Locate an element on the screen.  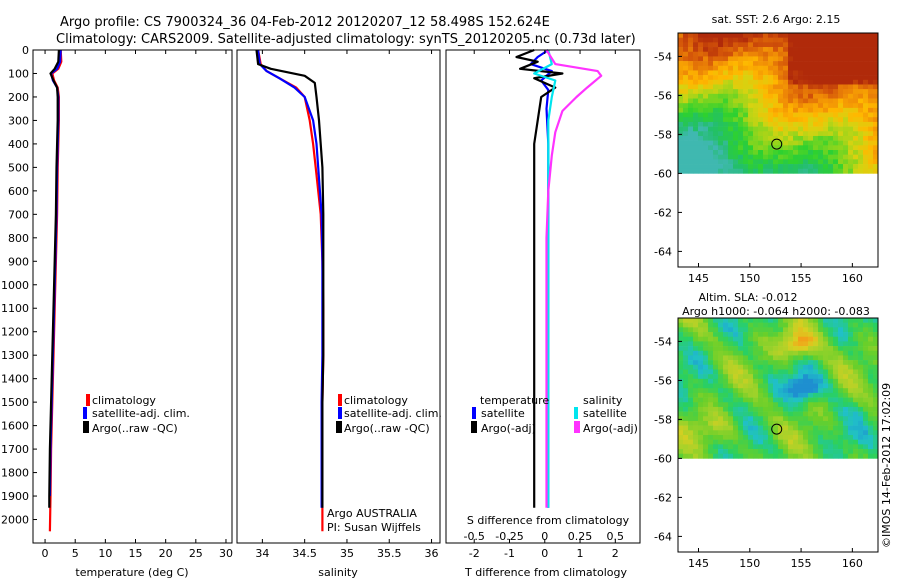
y-tick-label: 500 is located at coordinates (18, 167).